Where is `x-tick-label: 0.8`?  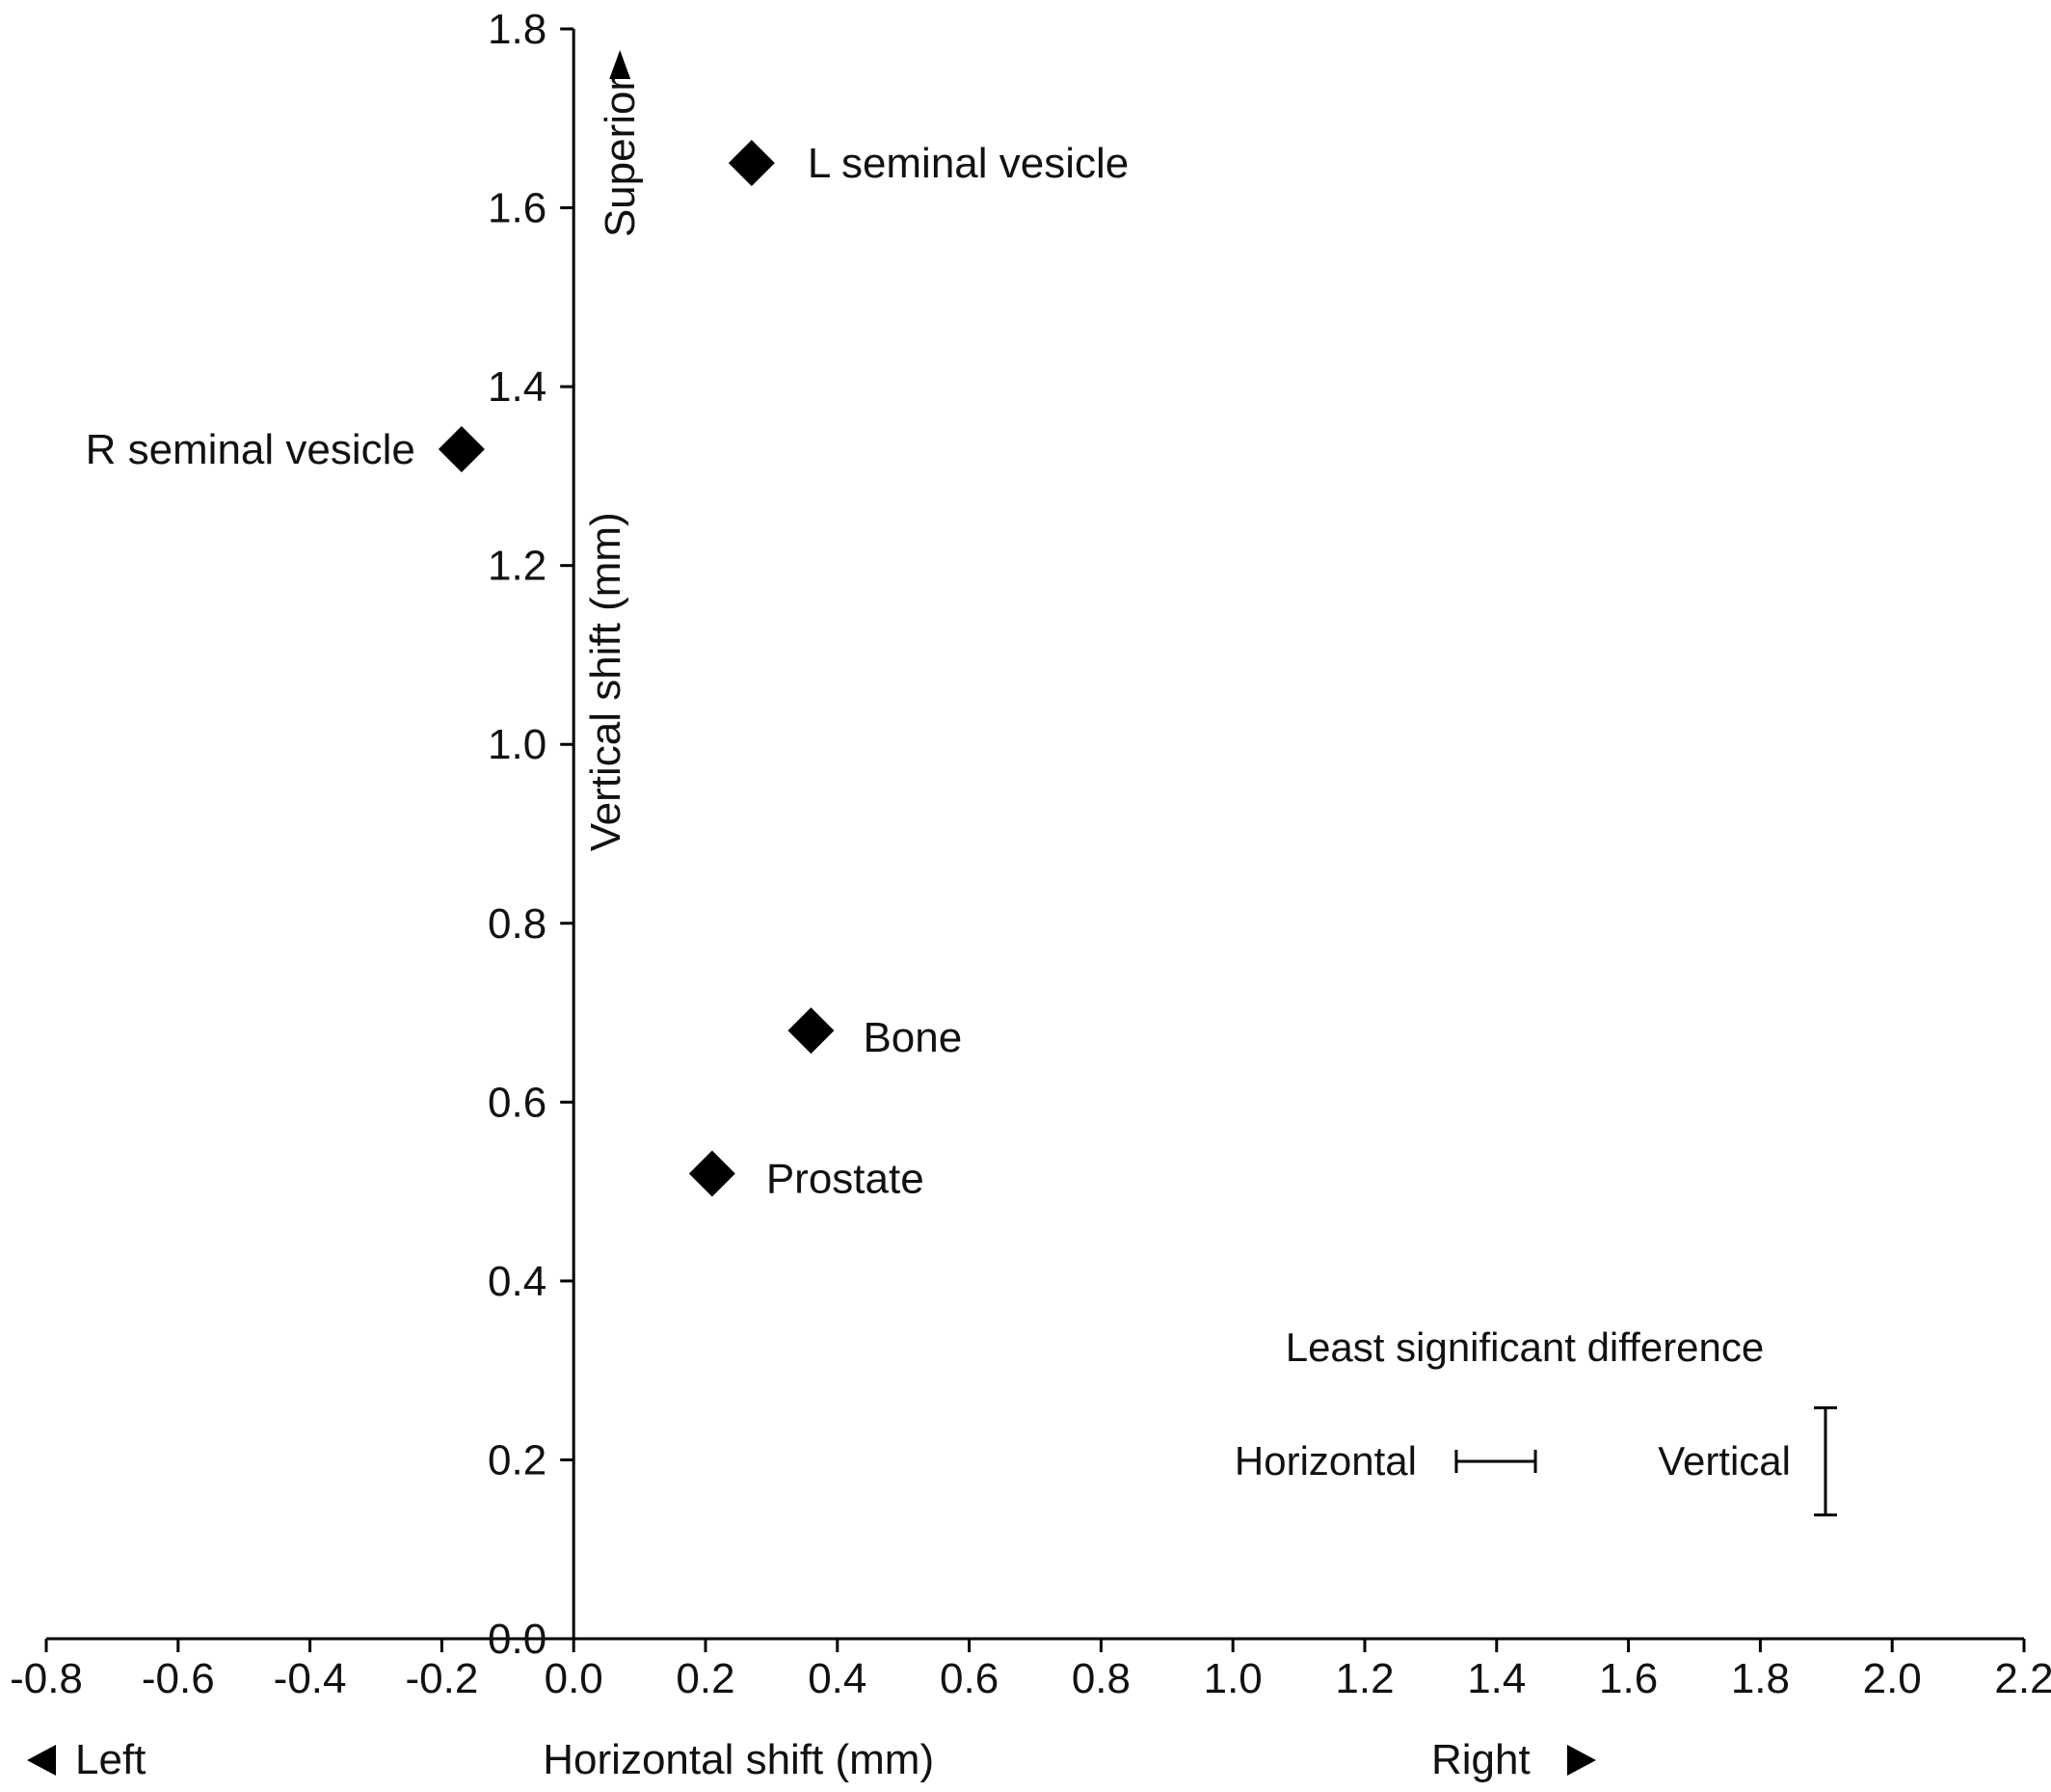 x-tick-label: 0.8 is located at coordinates (1101, 1678).